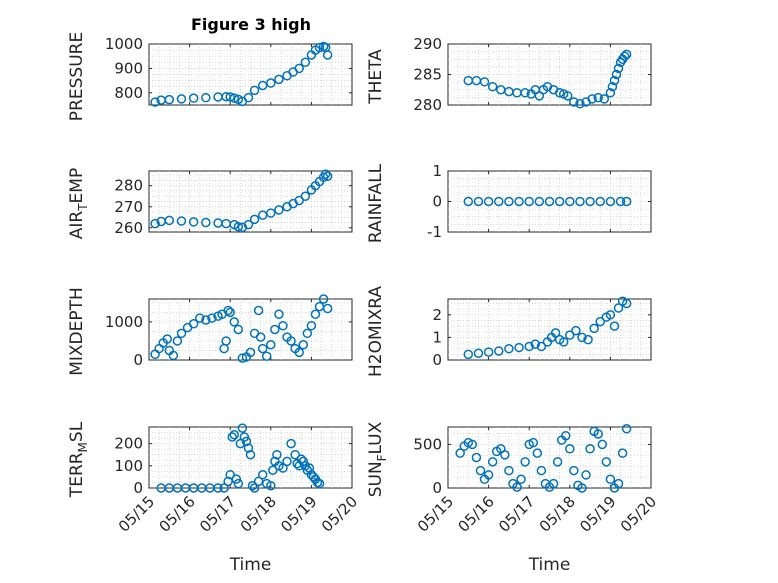 The width and height of the screenshot is (778, 583). Describe the element at coordinates (128, 228) in the screenshot. I see `ytick-label: 260` at that location.